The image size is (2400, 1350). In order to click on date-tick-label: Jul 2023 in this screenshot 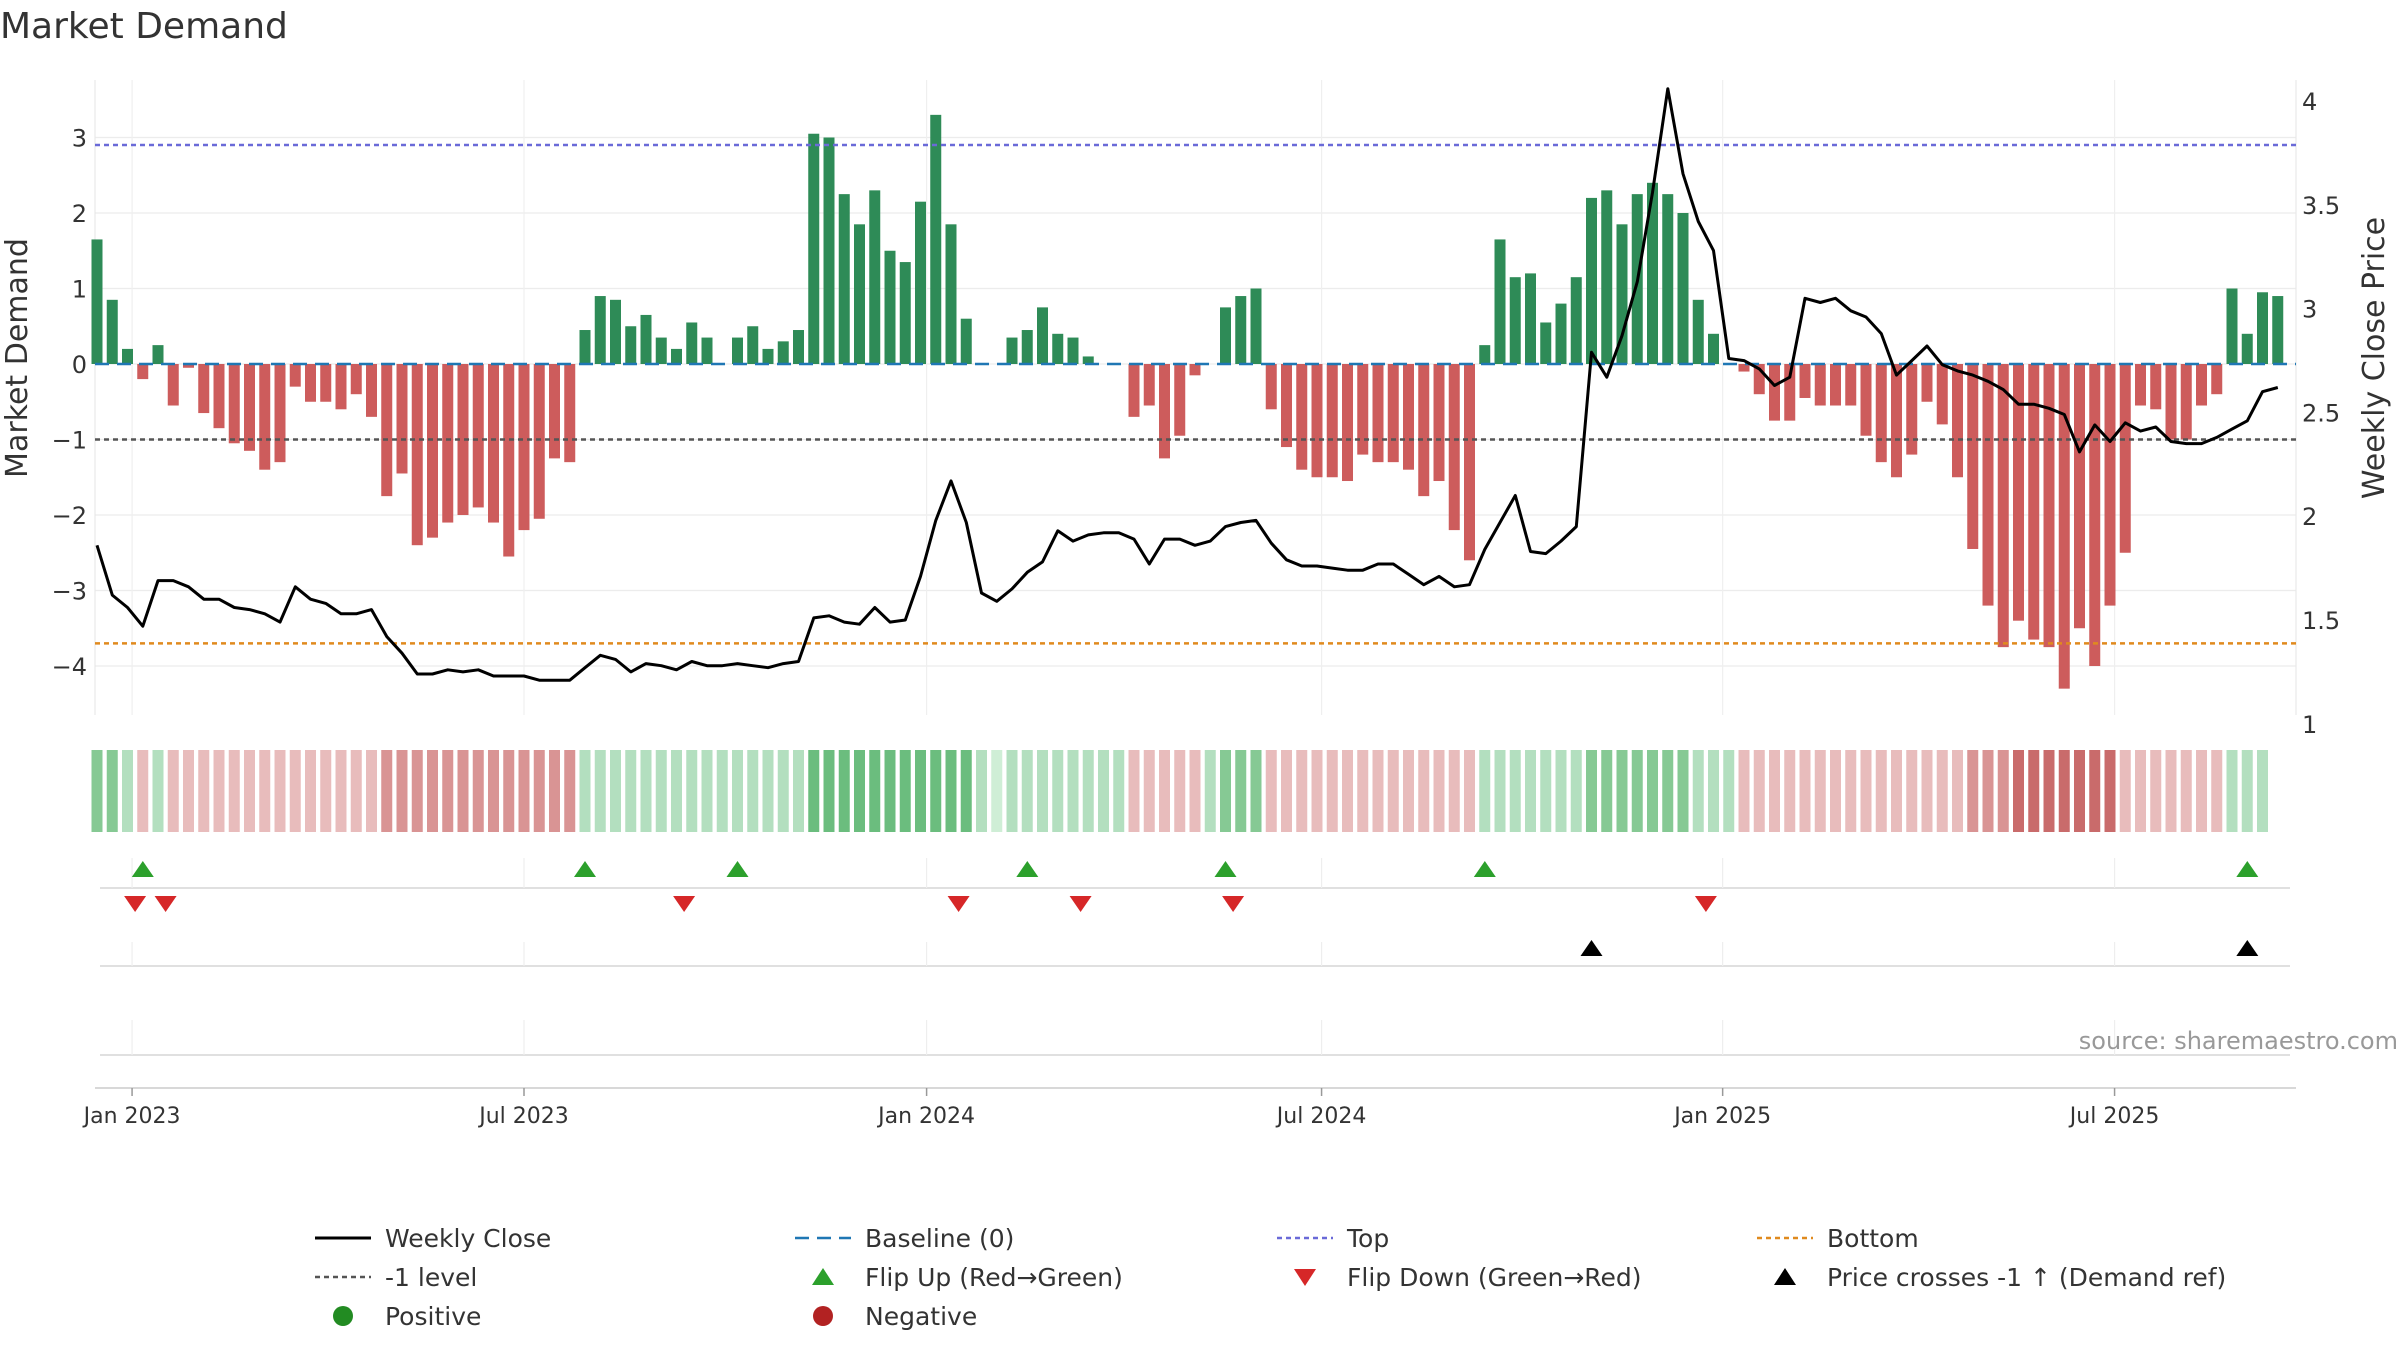, I will do `click(523, 1116)`.